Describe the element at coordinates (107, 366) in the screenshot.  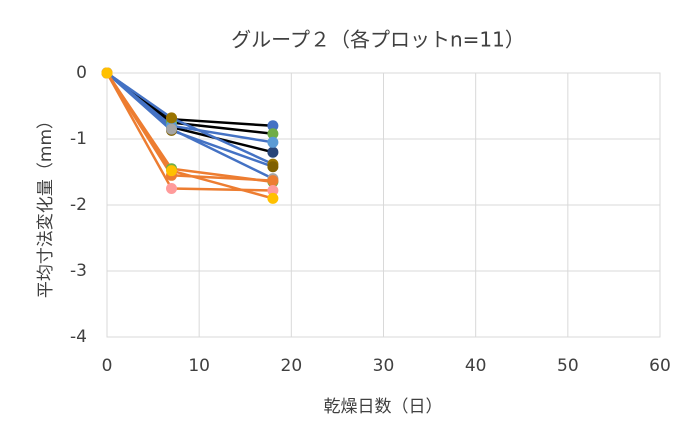
I see `x-tick-label: 0` at that location.